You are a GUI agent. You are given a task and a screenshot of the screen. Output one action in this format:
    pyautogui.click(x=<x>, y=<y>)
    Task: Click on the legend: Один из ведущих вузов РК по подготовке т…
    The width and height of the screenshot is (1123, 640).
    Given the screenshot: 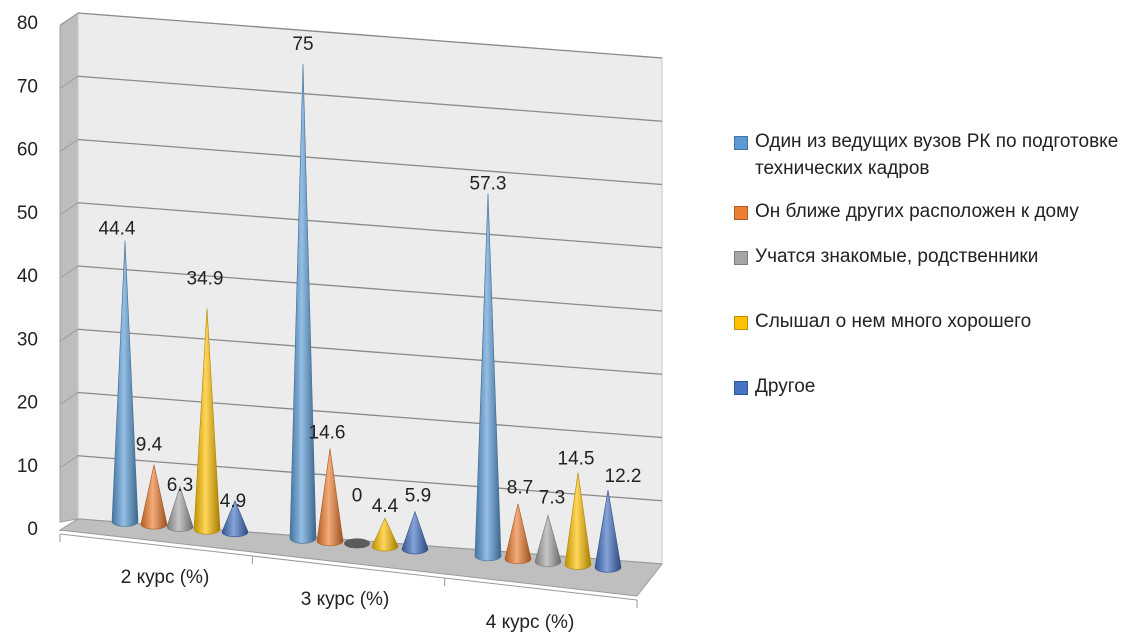 What is the action you would take?
    pyautogui.click(x=926, y=264)
    